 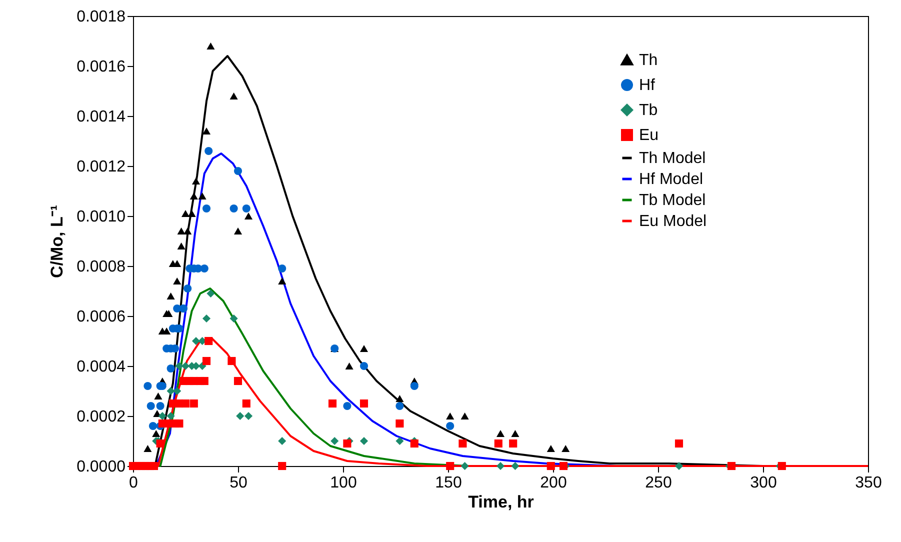 What do you see at coordinates (501, 502) in the screenshot?
I see `x-axis-title: Time, hr` at bounding box center [501, 502].